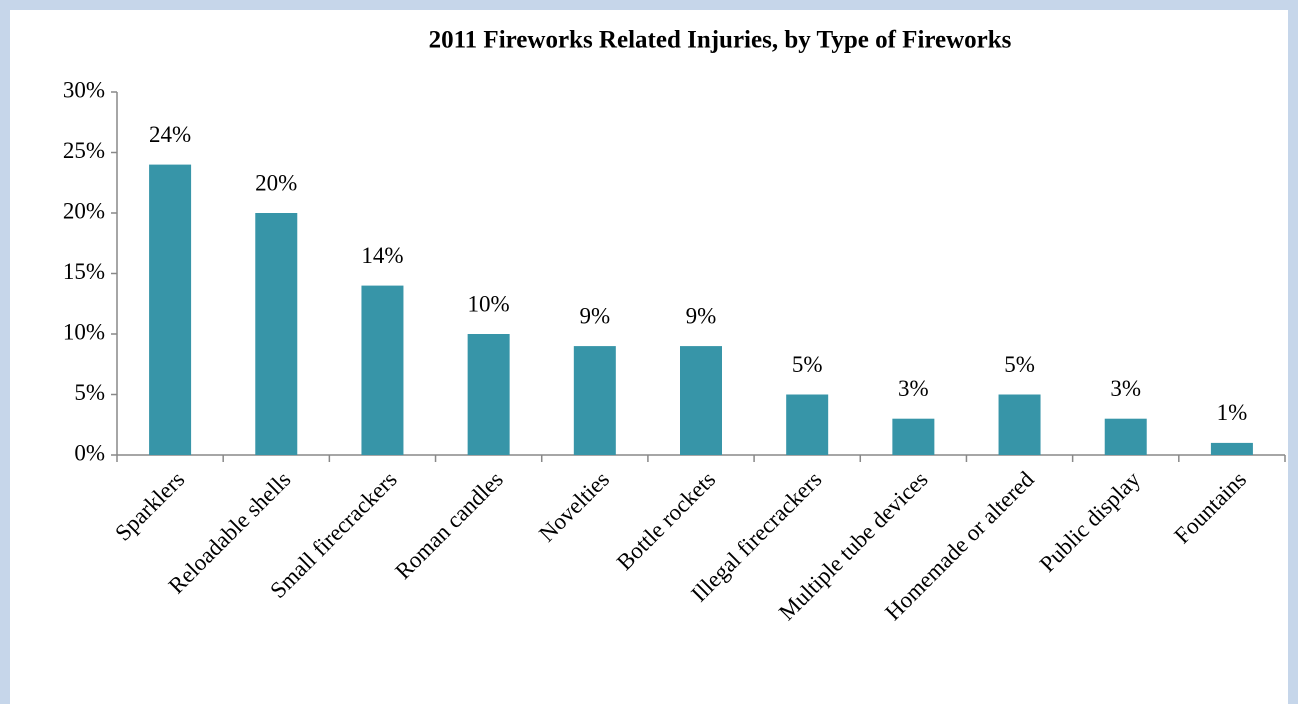 This screenshot has height=704, width=1298. I want to click on data-label: 14%, so click(382, 255).